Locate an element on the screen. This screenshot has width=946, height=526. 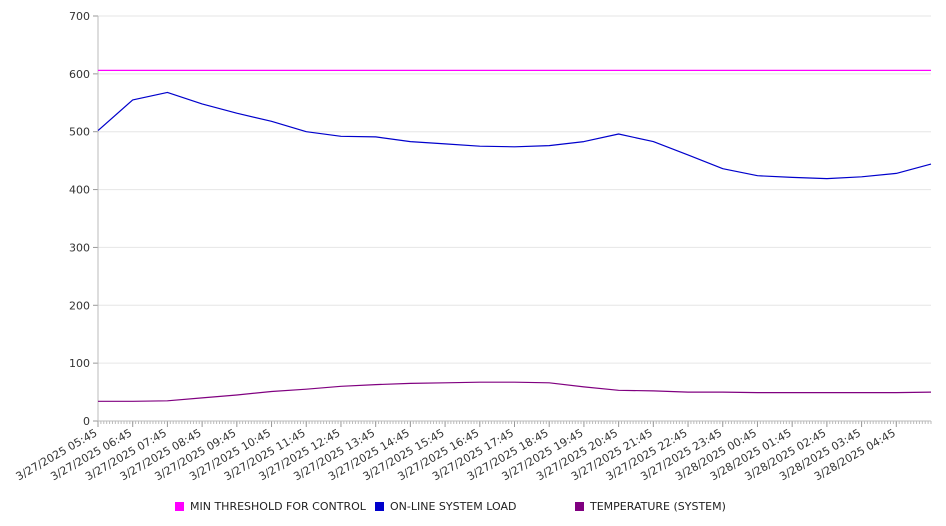
legend-item-temperature: TEMPERATURE (SYSTEM) is located at coordinates (650, 506).